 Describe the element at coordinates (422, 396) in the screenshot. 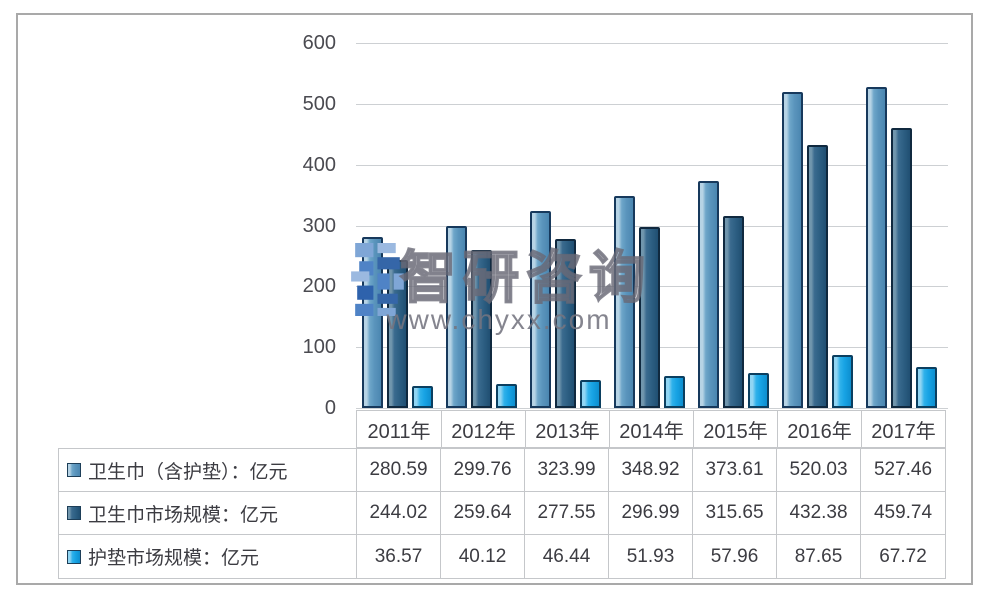

I see `bar-2011年-series2` at that location.